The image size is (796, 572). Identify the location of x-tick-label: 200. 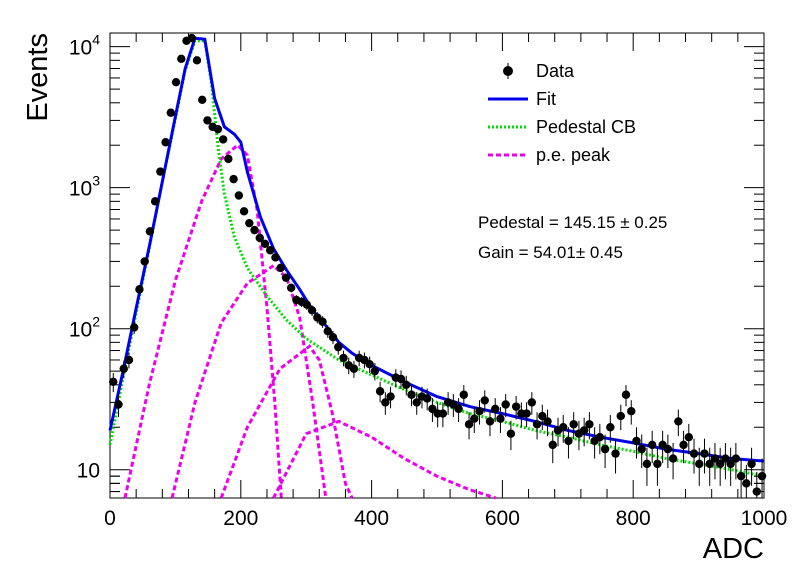
(240, 518).